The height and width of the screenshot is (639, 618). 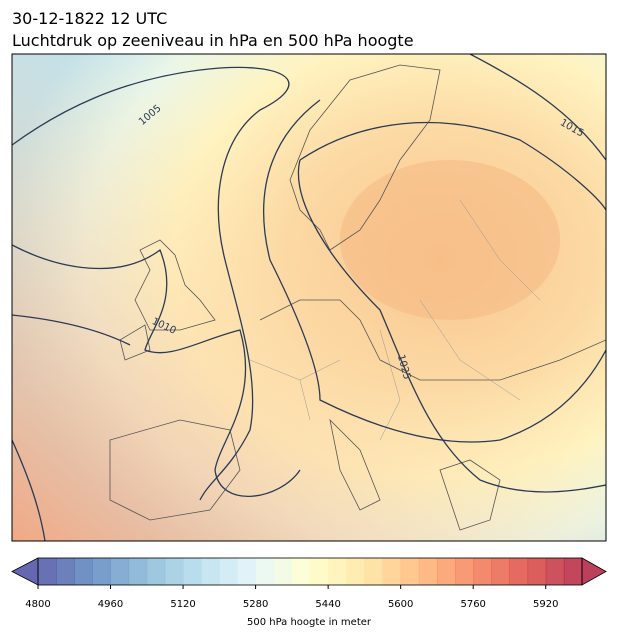 I want to click on colorbar-tick-label: 5760, so click(x=472, y=604).